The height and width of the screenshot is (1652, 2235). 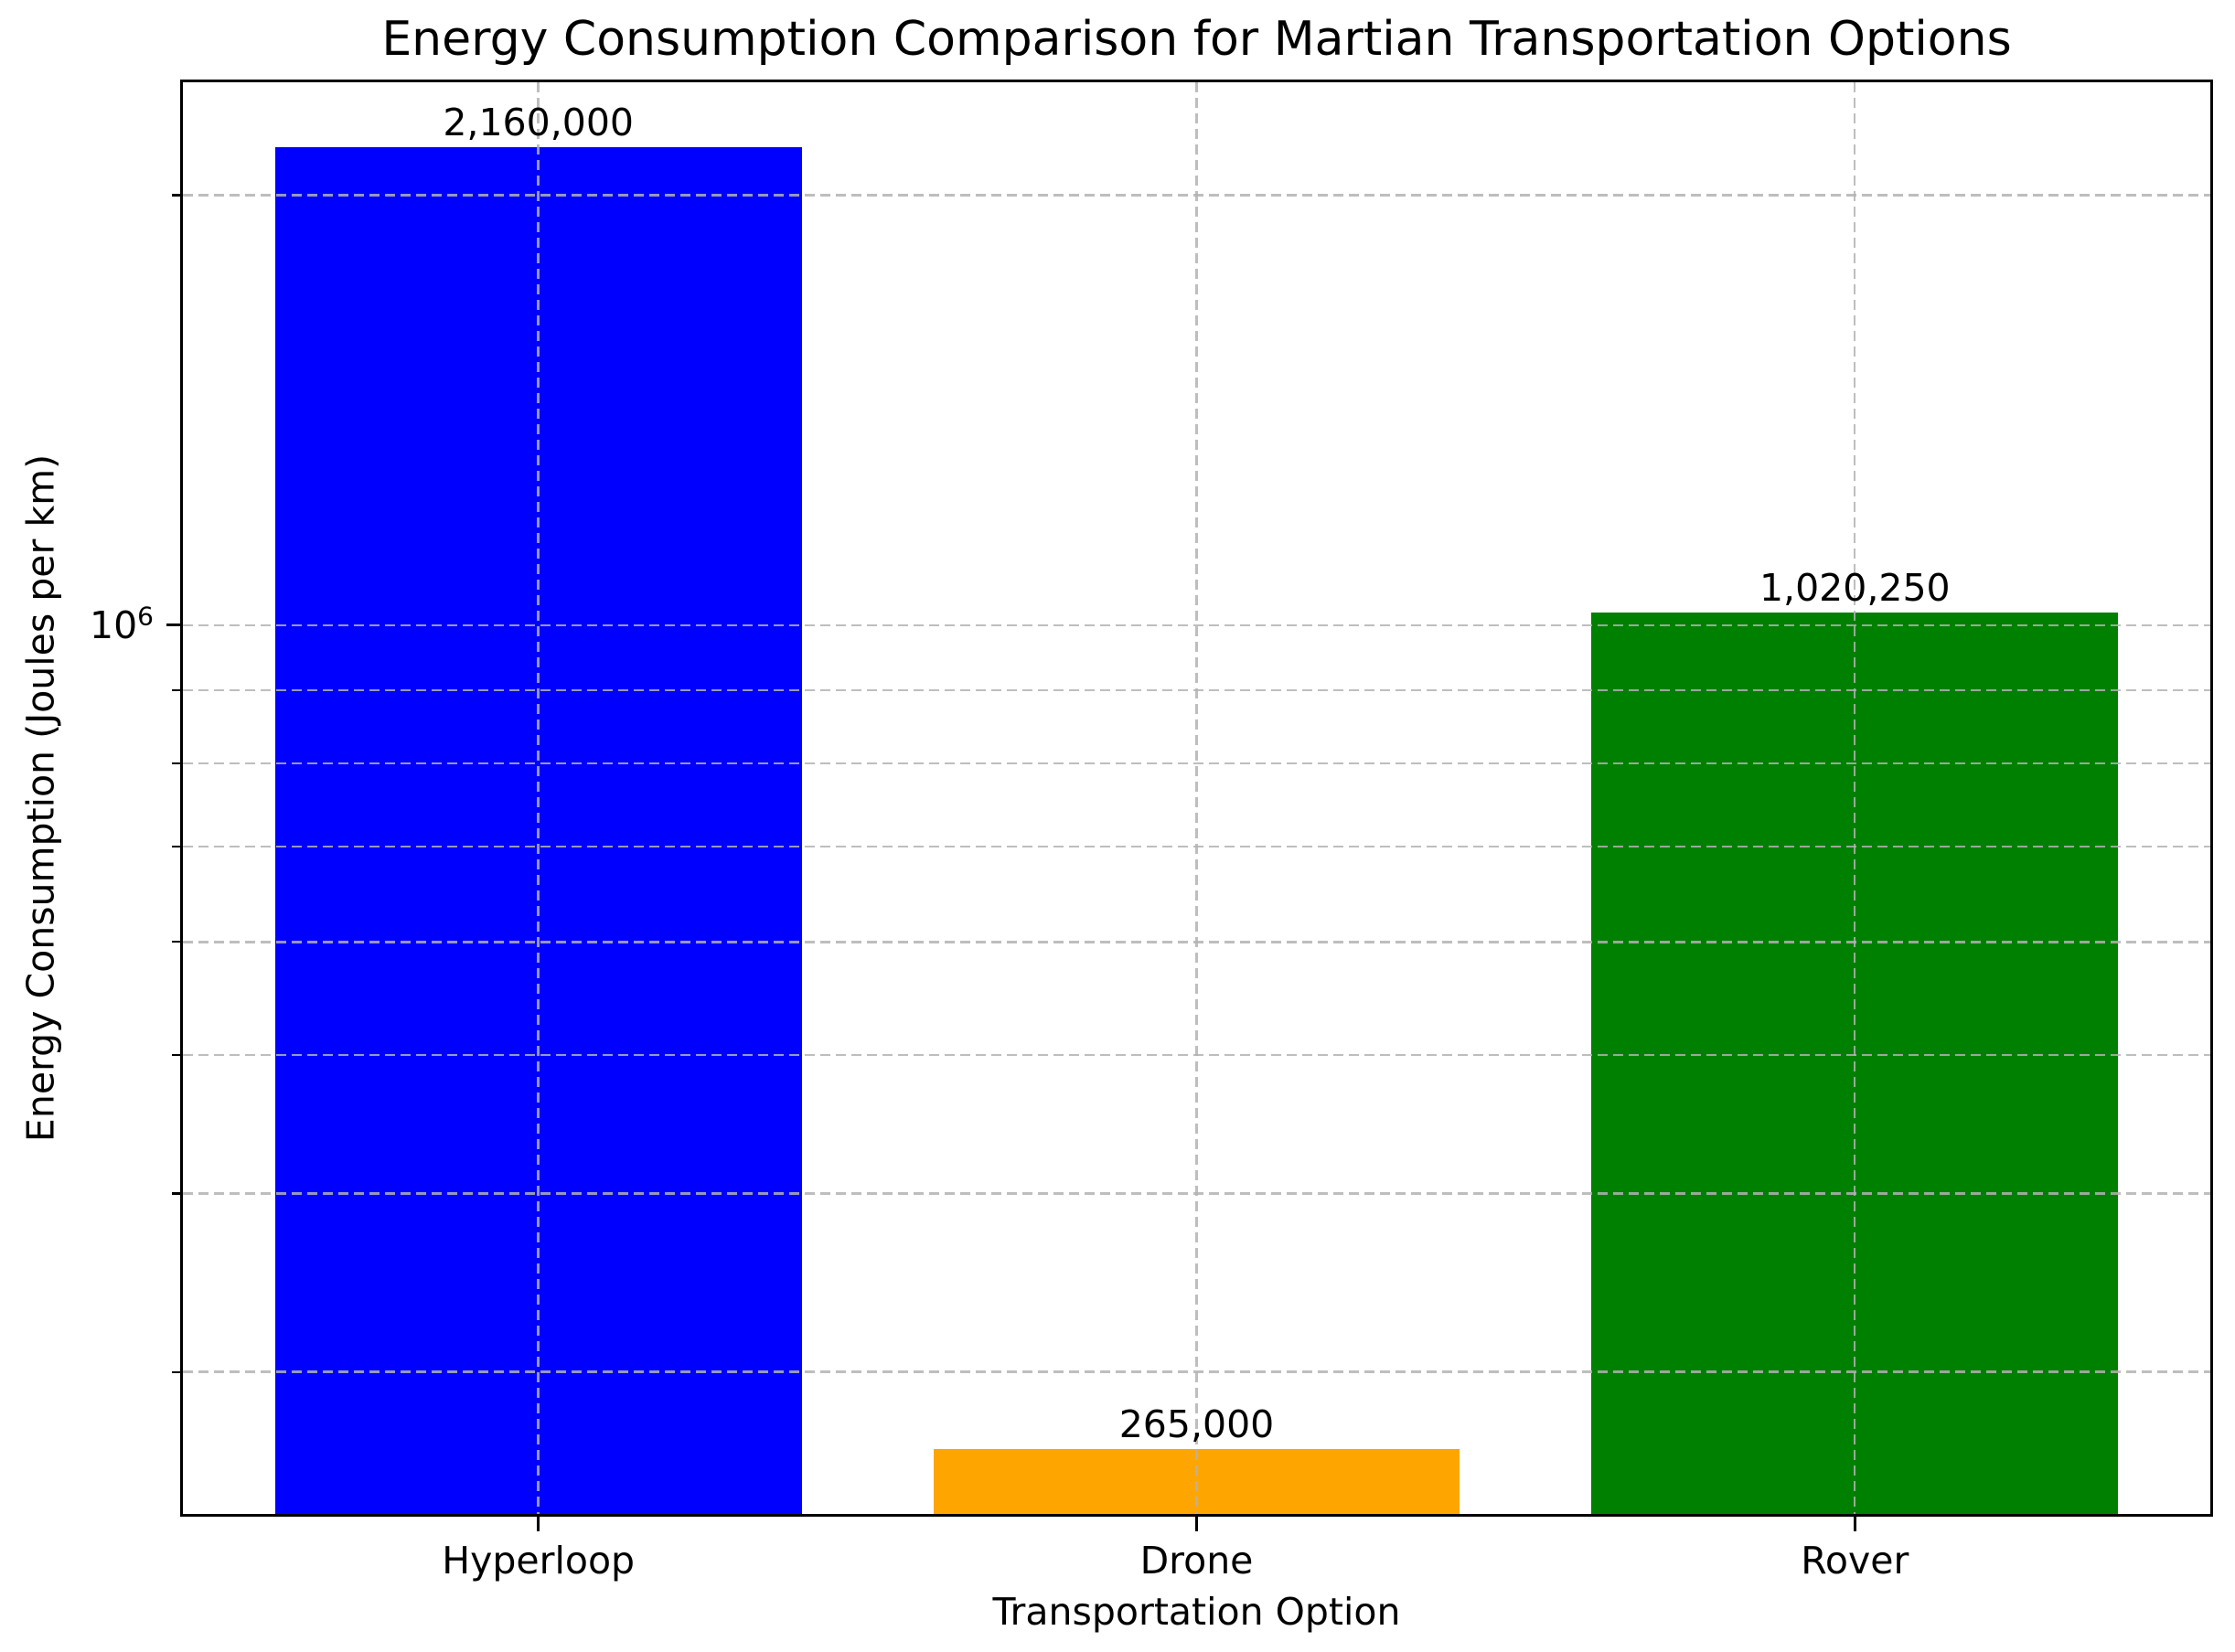 I want to click on x-axis-label: Transportation Option, so click(x=1196, y=1612).